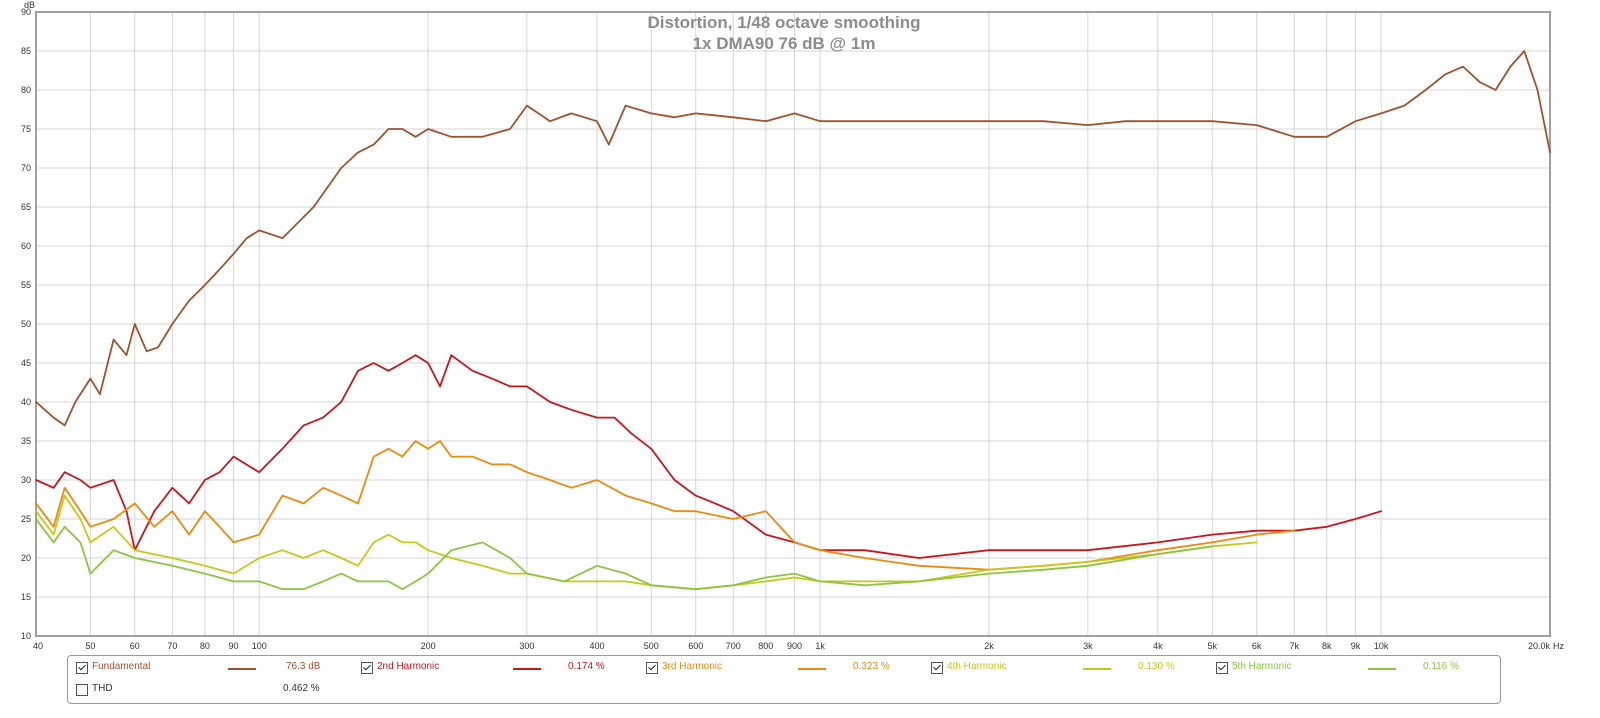 This screenshot has height=718, width=1600. What do you see at coordinates (26, 246) in the screenshot?
I see `y-tick-label: 60` at bounding box center [26, 246].